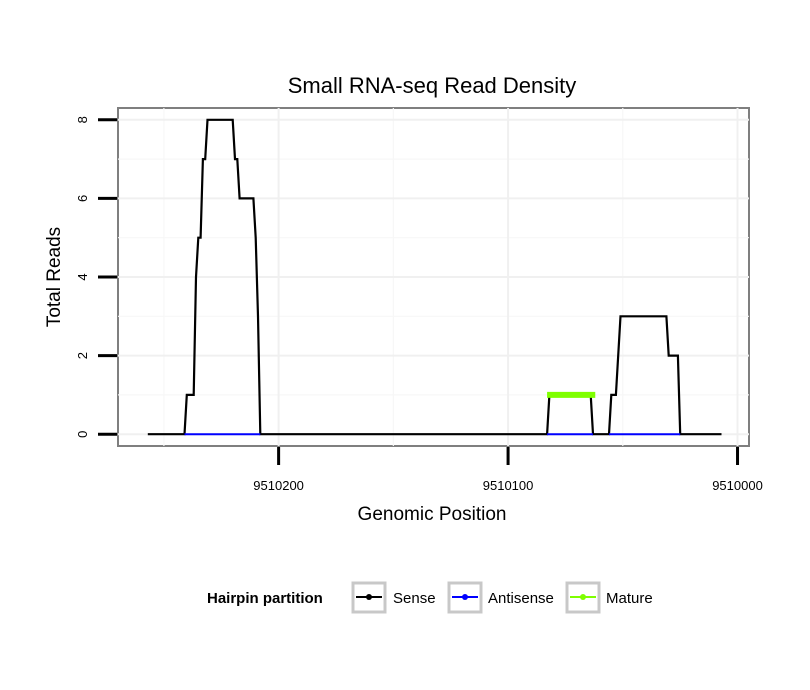  I want to click on legend: Hairpin partition Sense Antisense Mature, so click(430, 597).